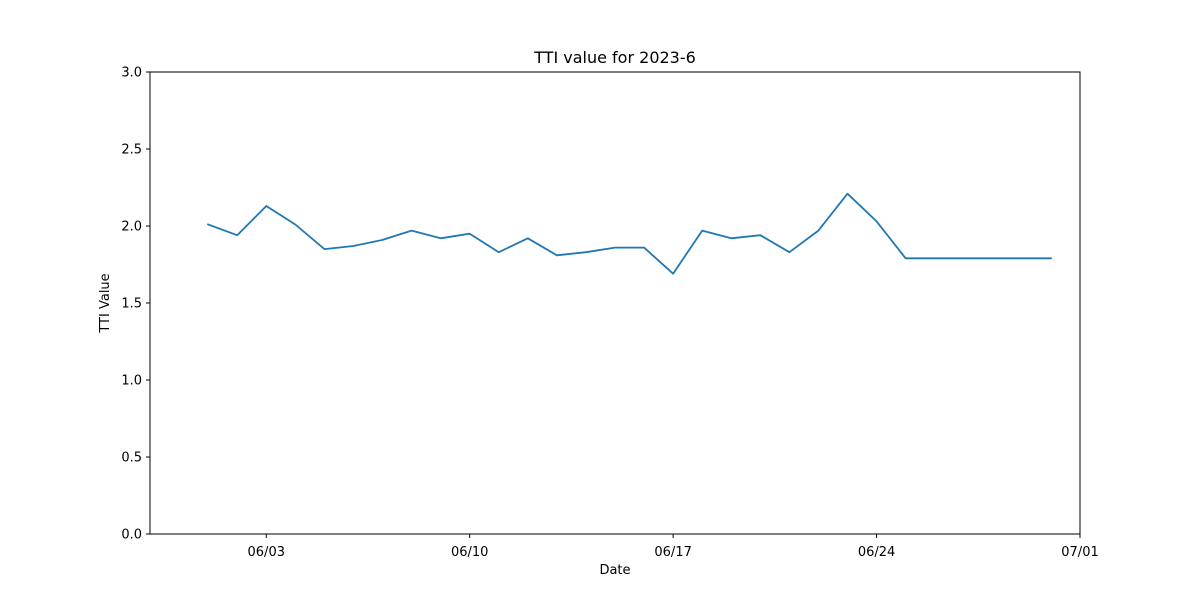 The image size is (1200, 600). What do you see at coordinates (672, 552) in the screenshot?
I see `x-tick-label: 06/17` at bounding box center [672, 552].